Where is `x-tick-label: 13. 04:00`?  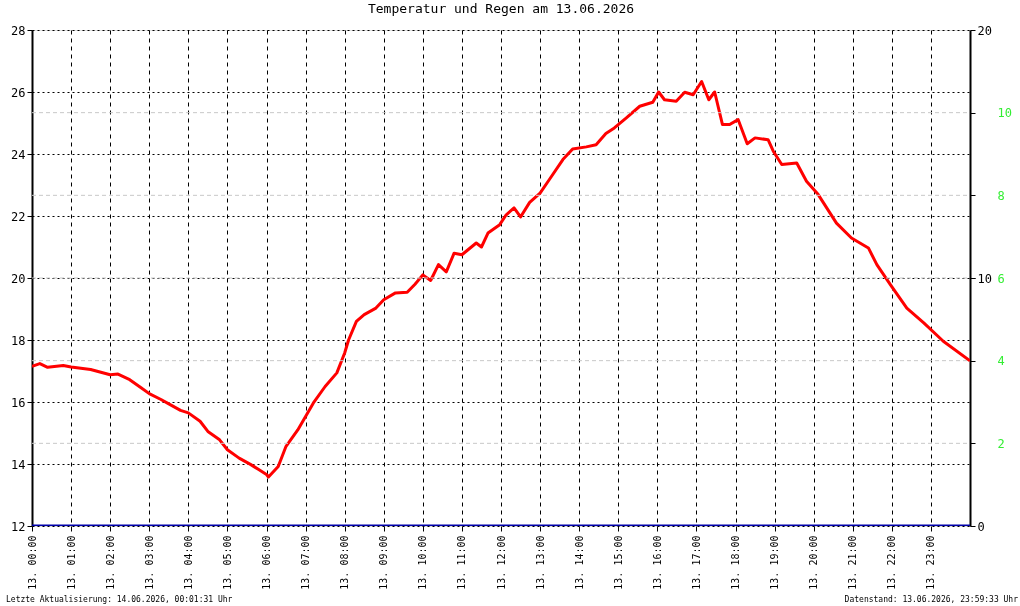 x-tick-label: 13. 04:00 is located at coordinates (188, 562).